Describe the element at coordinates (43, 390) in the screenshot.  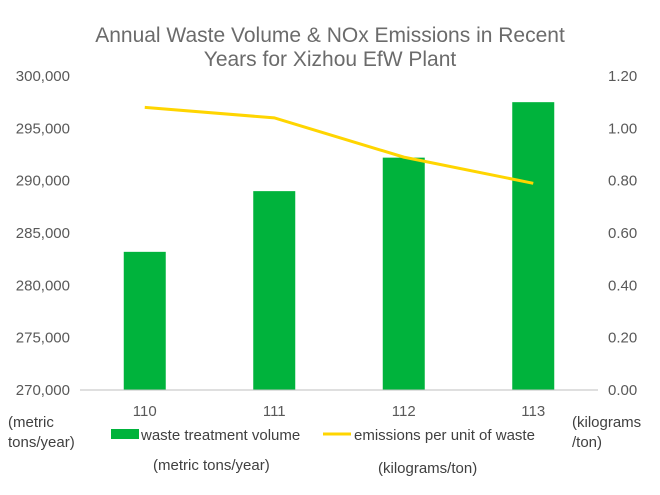
I see `left-tick-label: 270,000` at that location.